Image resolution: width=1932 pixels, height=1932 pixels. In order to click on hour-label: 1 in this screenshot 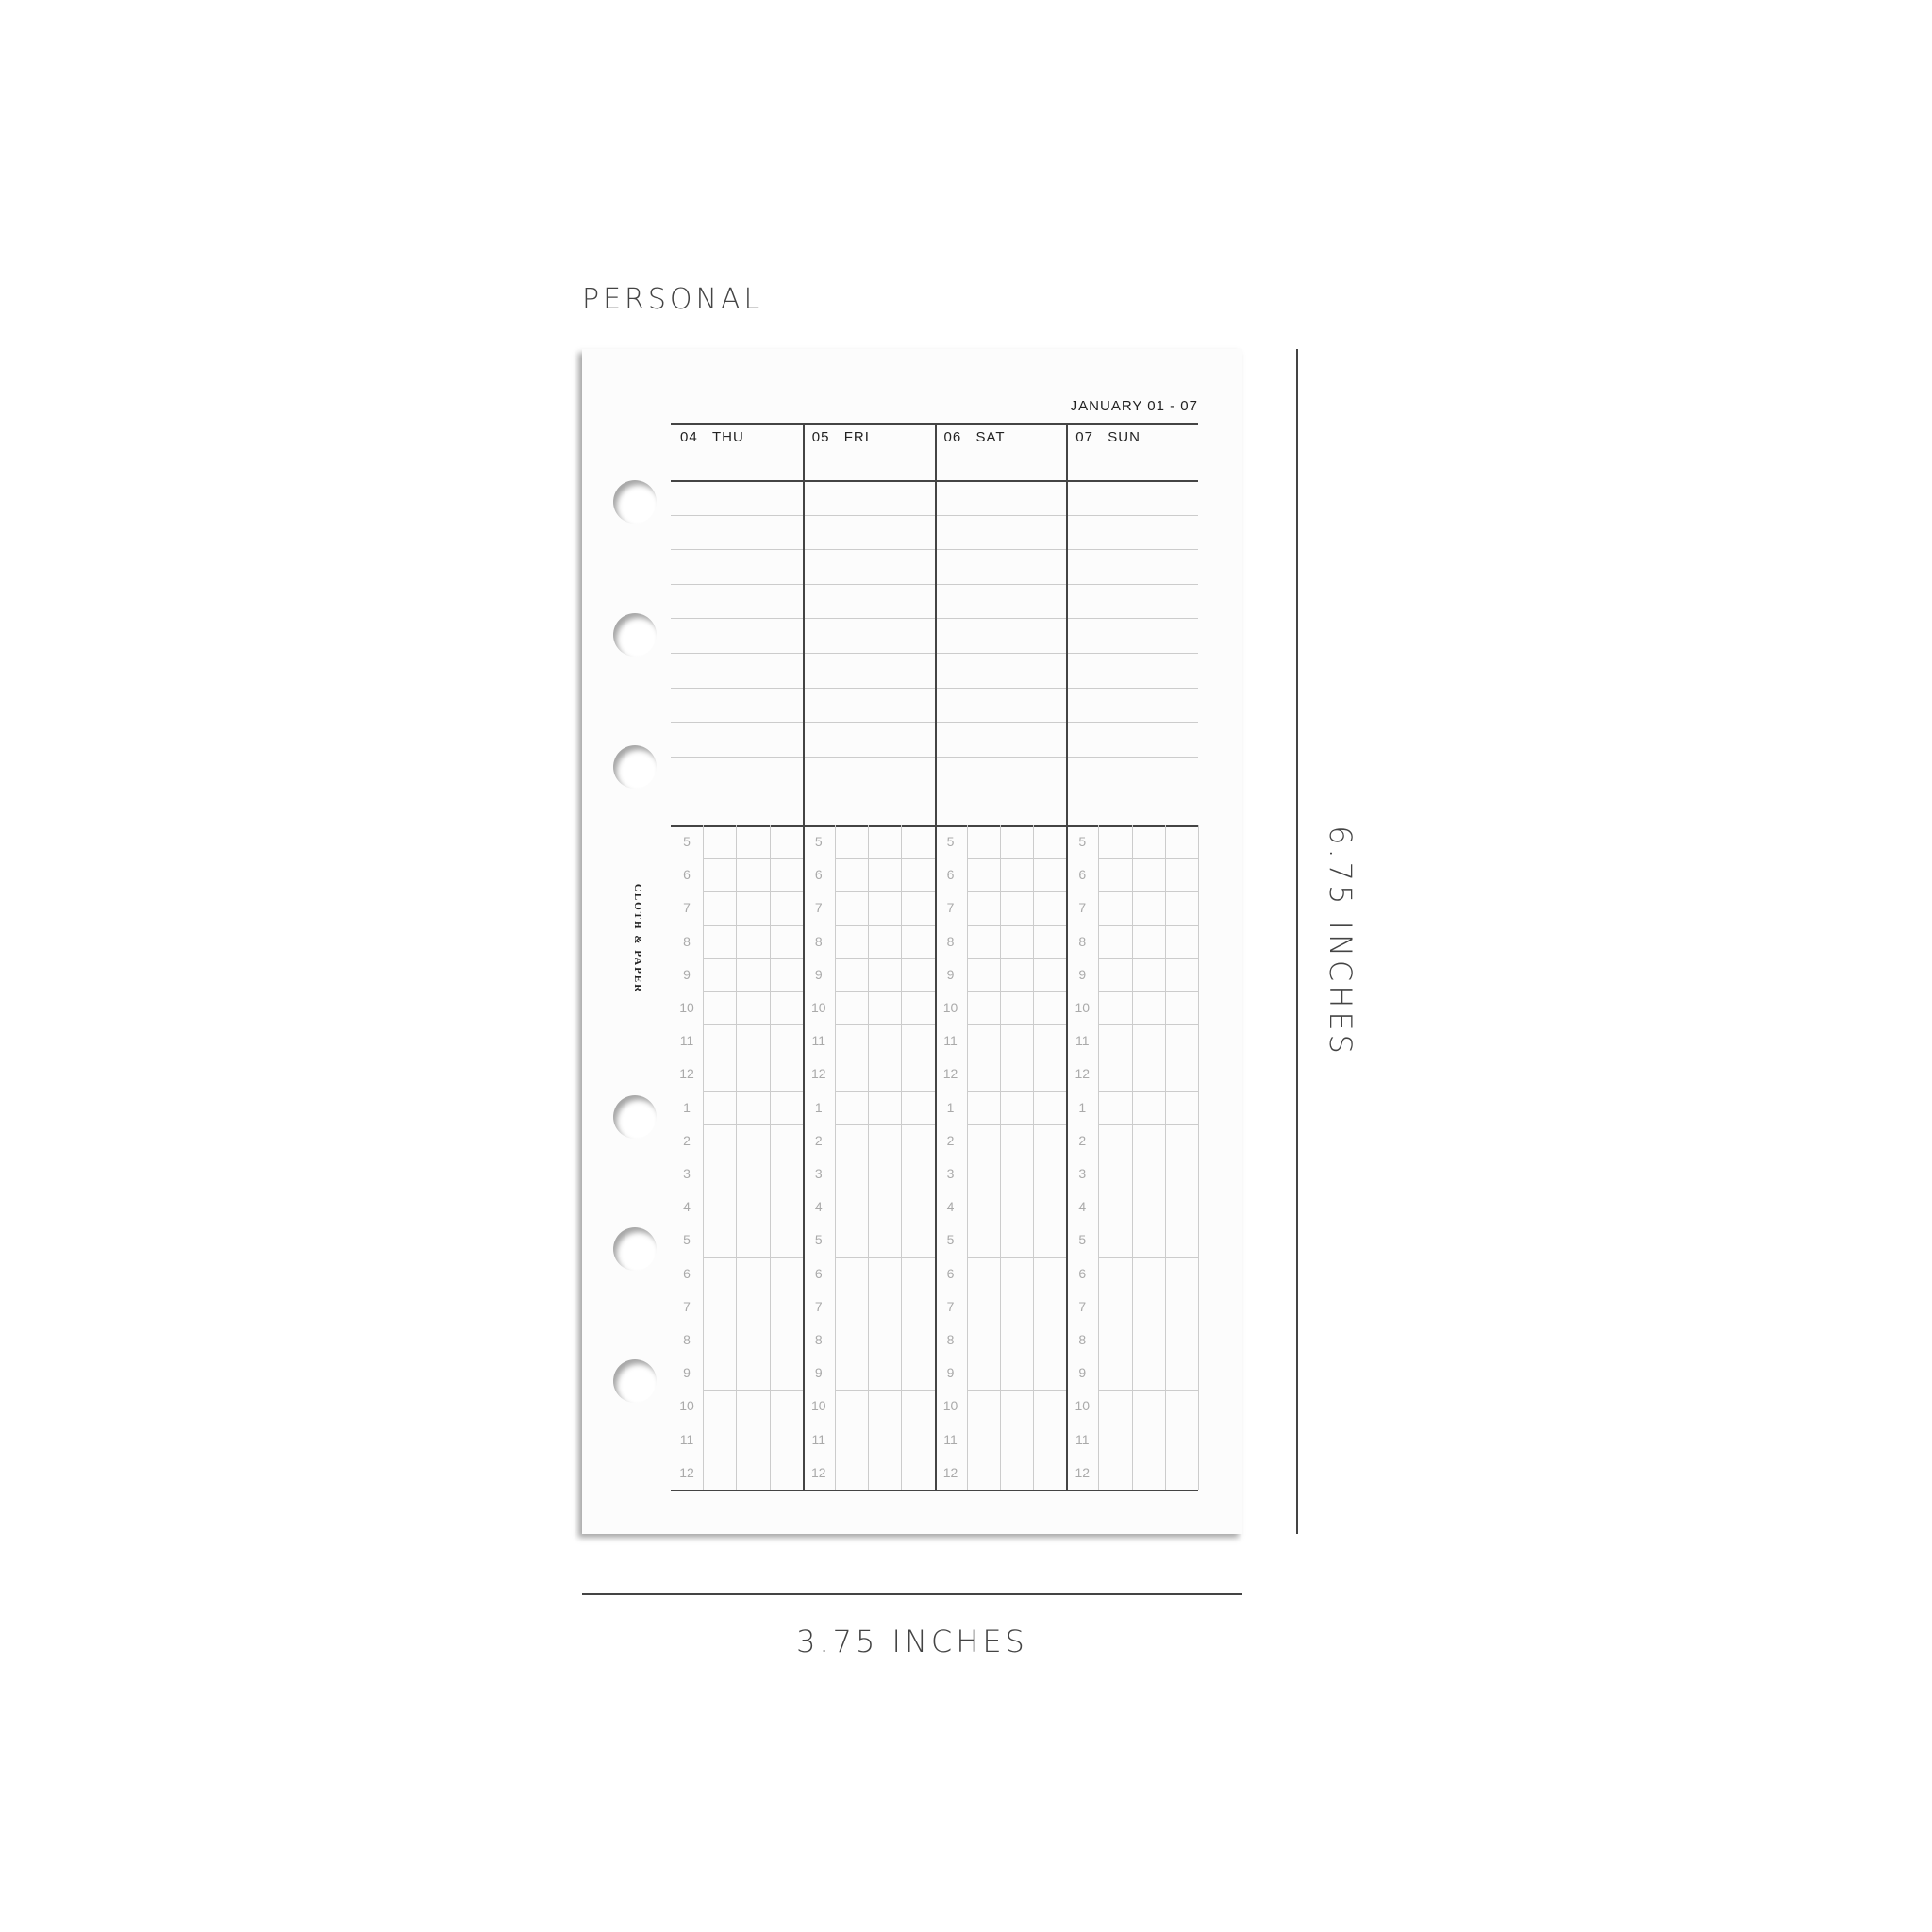, I will do `click(951, 1107)`.